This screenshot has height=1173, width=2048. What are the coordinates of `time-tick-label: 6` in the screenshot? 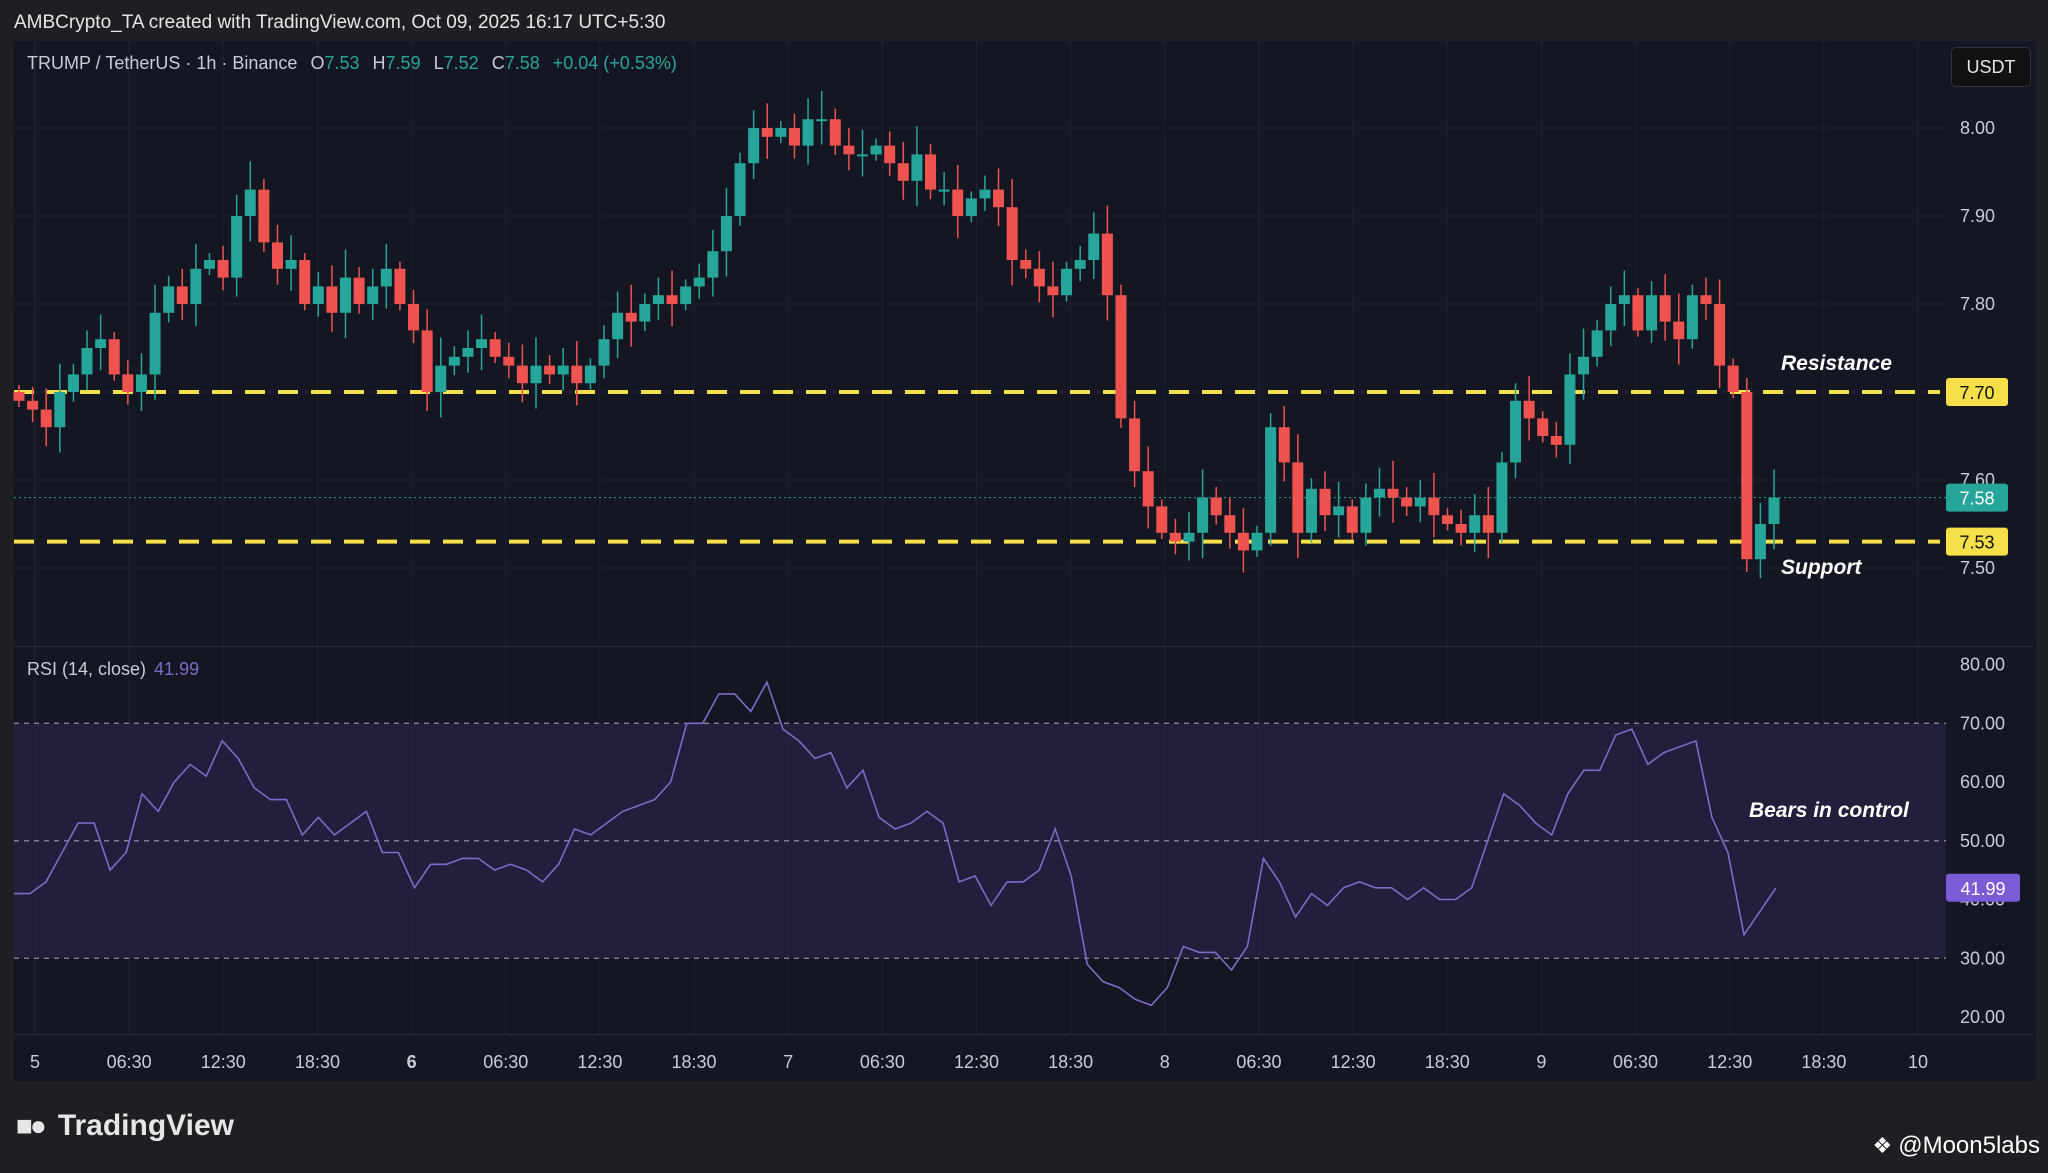 It's located at (412, 1062).